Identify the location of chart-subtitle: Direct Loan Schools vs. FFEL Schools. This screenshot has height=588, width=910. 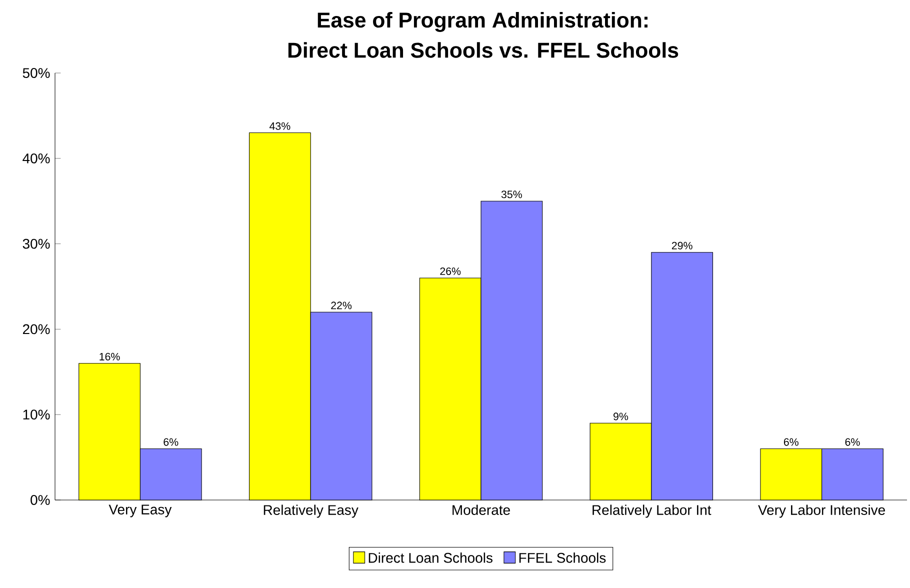
(483, 50).